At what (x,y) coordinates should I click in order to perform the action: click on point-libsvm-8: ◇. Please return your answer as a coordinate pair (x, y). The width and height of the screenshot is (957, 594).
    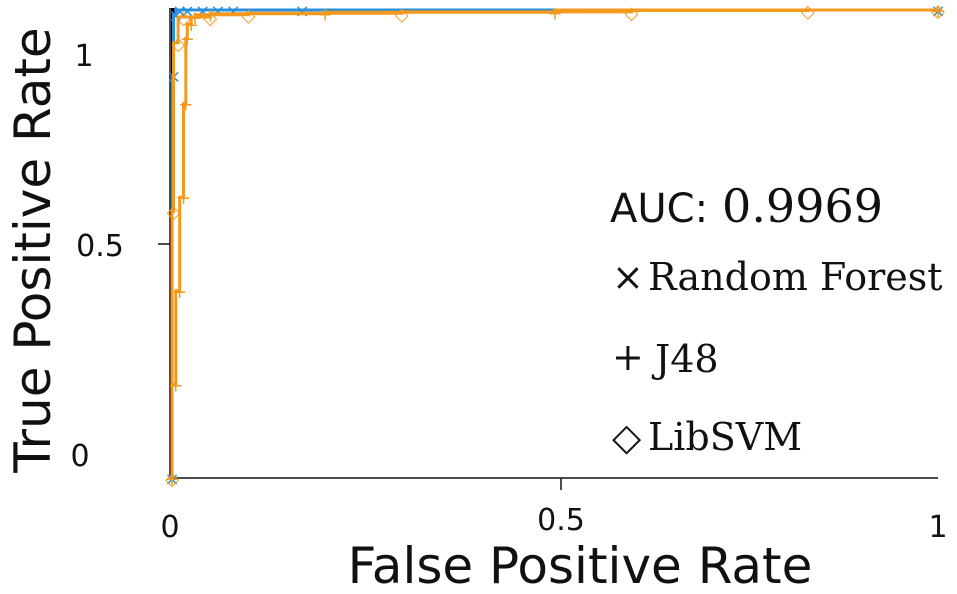
    Looking at the image, I should click on (808, 11).